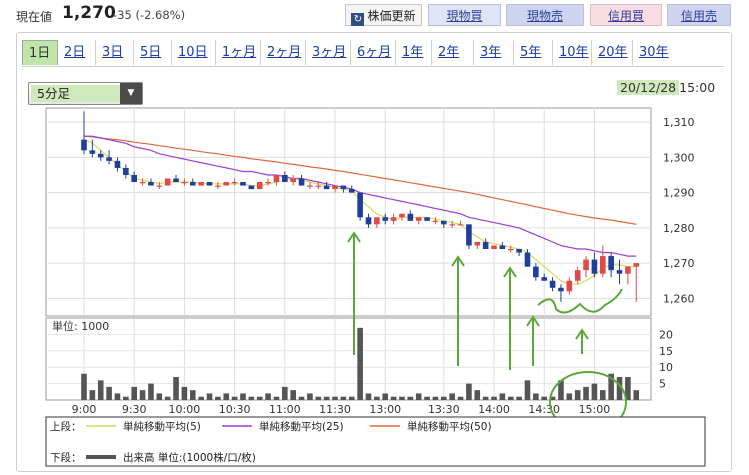  Describe the element at coordinates (654, 52) in the screenshot. I see `tab-period-15: 30年` at that location.